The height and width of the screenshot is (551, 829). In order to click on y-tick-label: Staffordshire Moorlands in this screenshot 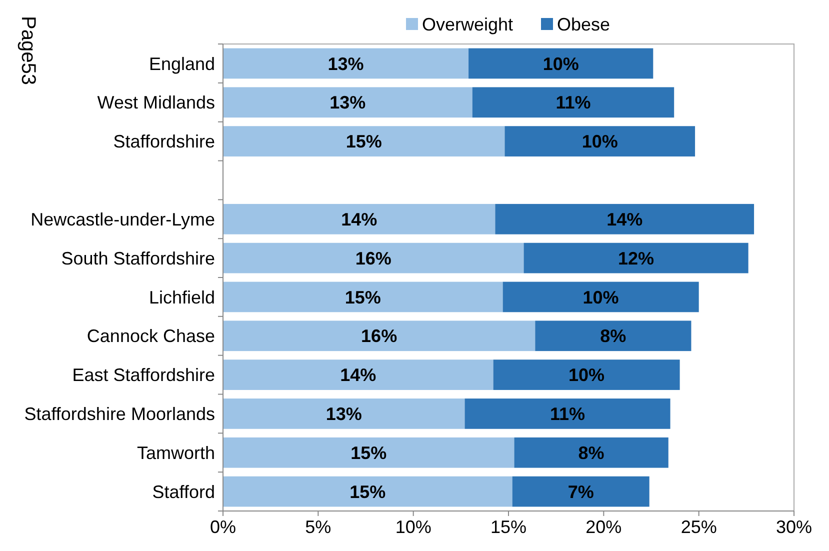, I will do `click(119, 414)`.